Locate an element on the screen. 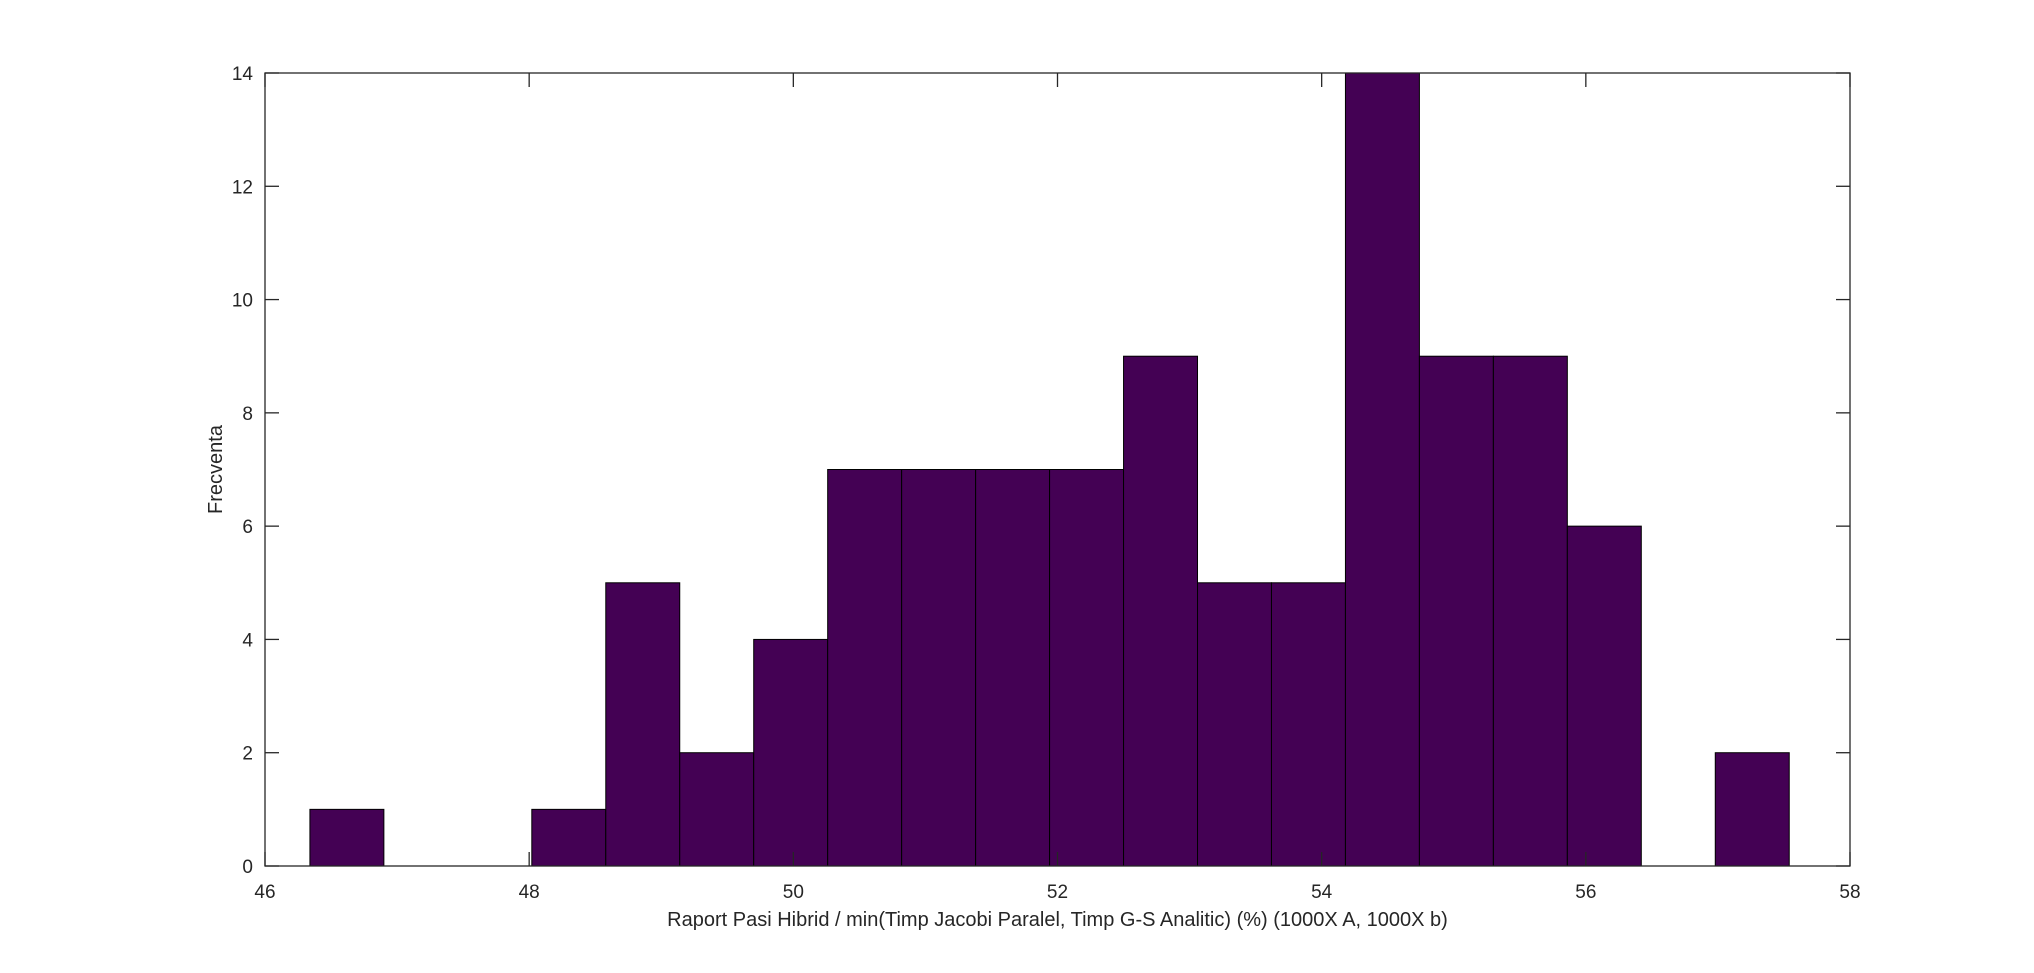  x-tick-label: 58 is located at coordinates (1849, 892).